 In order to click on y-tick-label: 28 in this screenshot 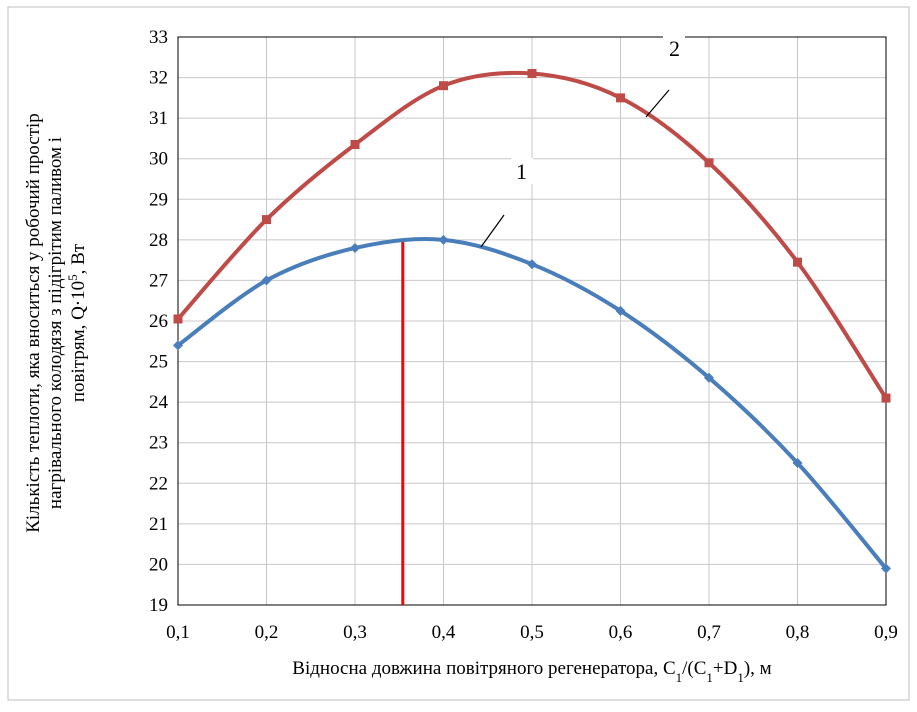, I will do `click(158, 240)`.